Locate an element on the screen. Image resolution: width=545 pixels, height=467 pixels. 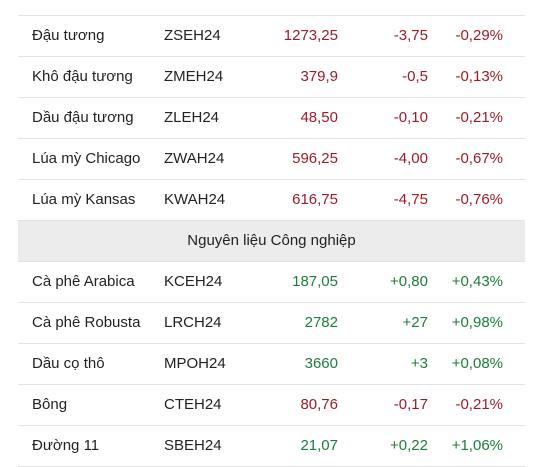
change-value: -0,10 is located at coordinates (410, 117).